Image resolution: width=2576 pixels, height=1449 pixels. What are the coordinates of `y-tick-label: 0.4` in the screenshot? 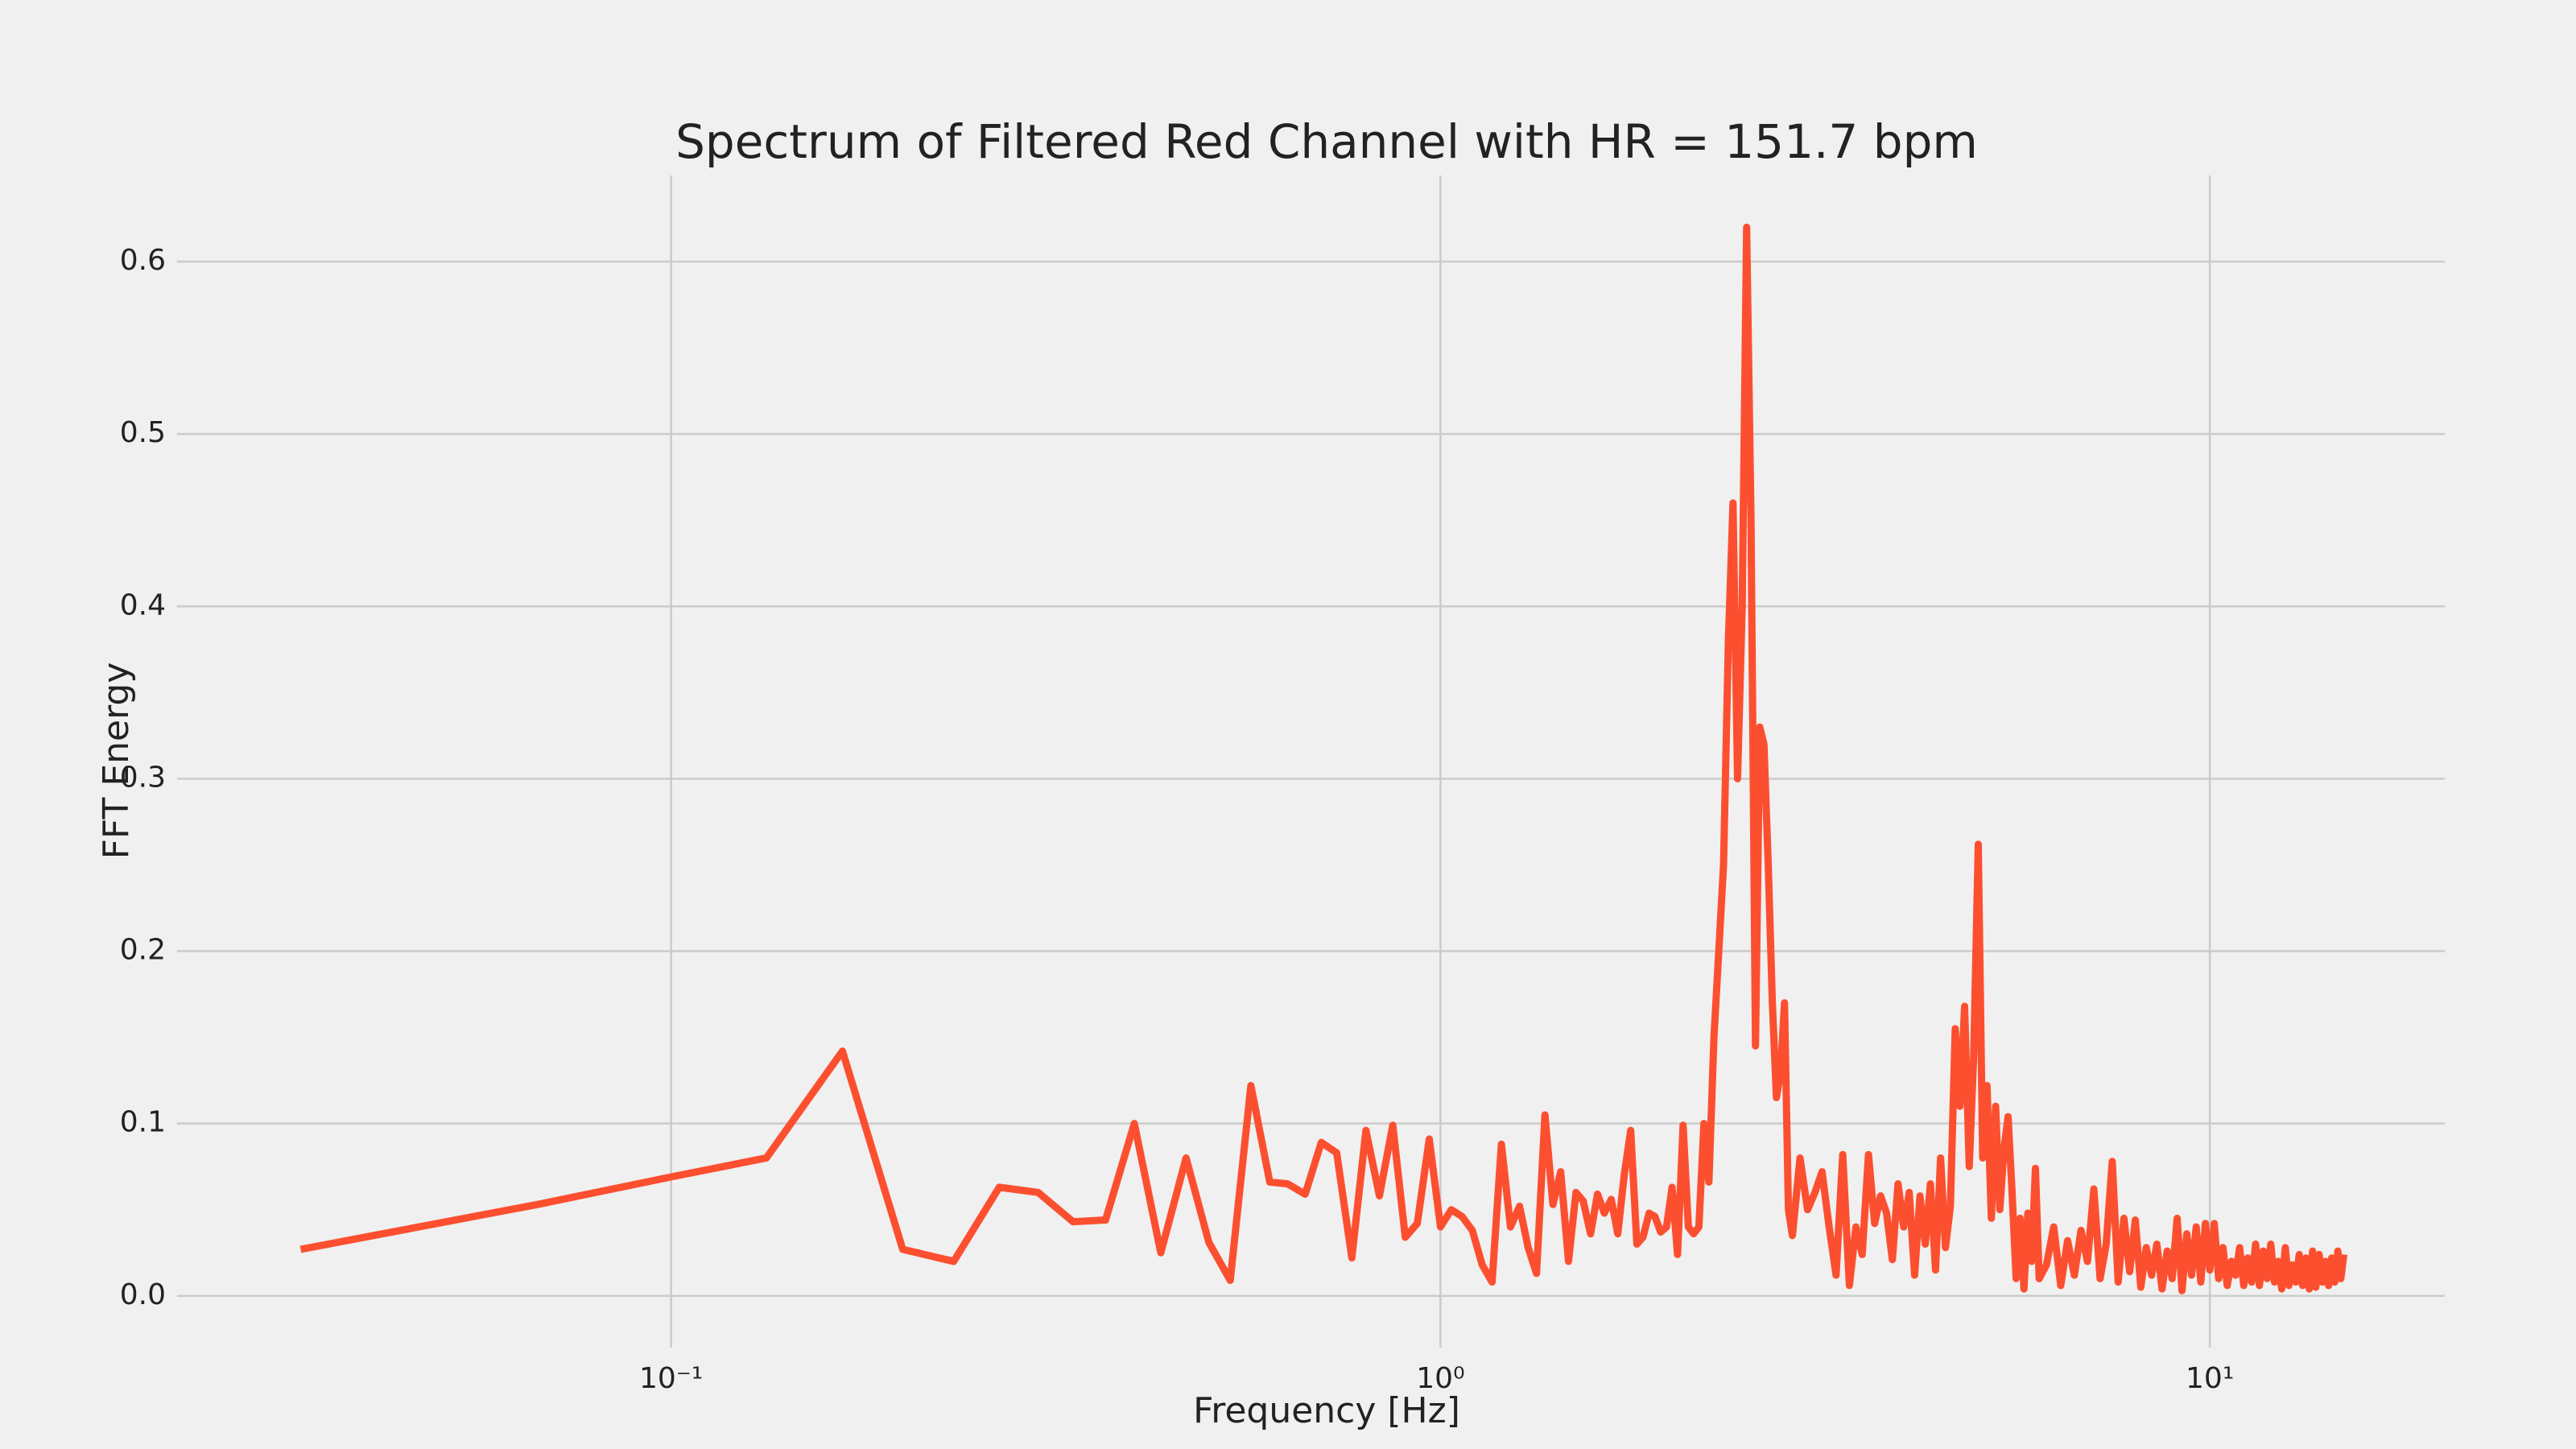 It's located at (143, 604).